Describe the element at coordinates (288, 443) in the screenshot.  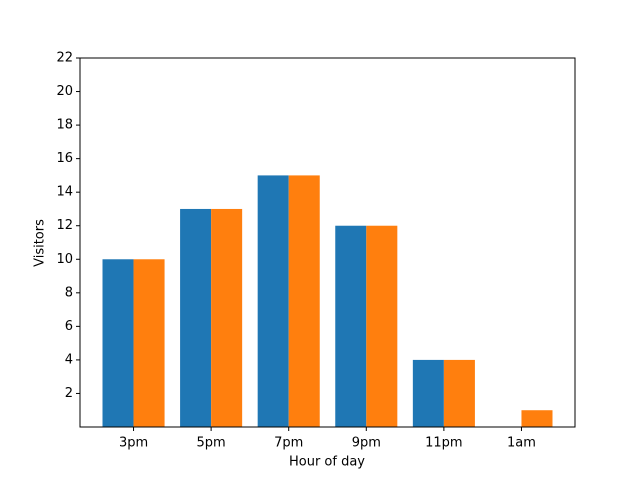
I see `x-tick-label: 7pm` at that location.